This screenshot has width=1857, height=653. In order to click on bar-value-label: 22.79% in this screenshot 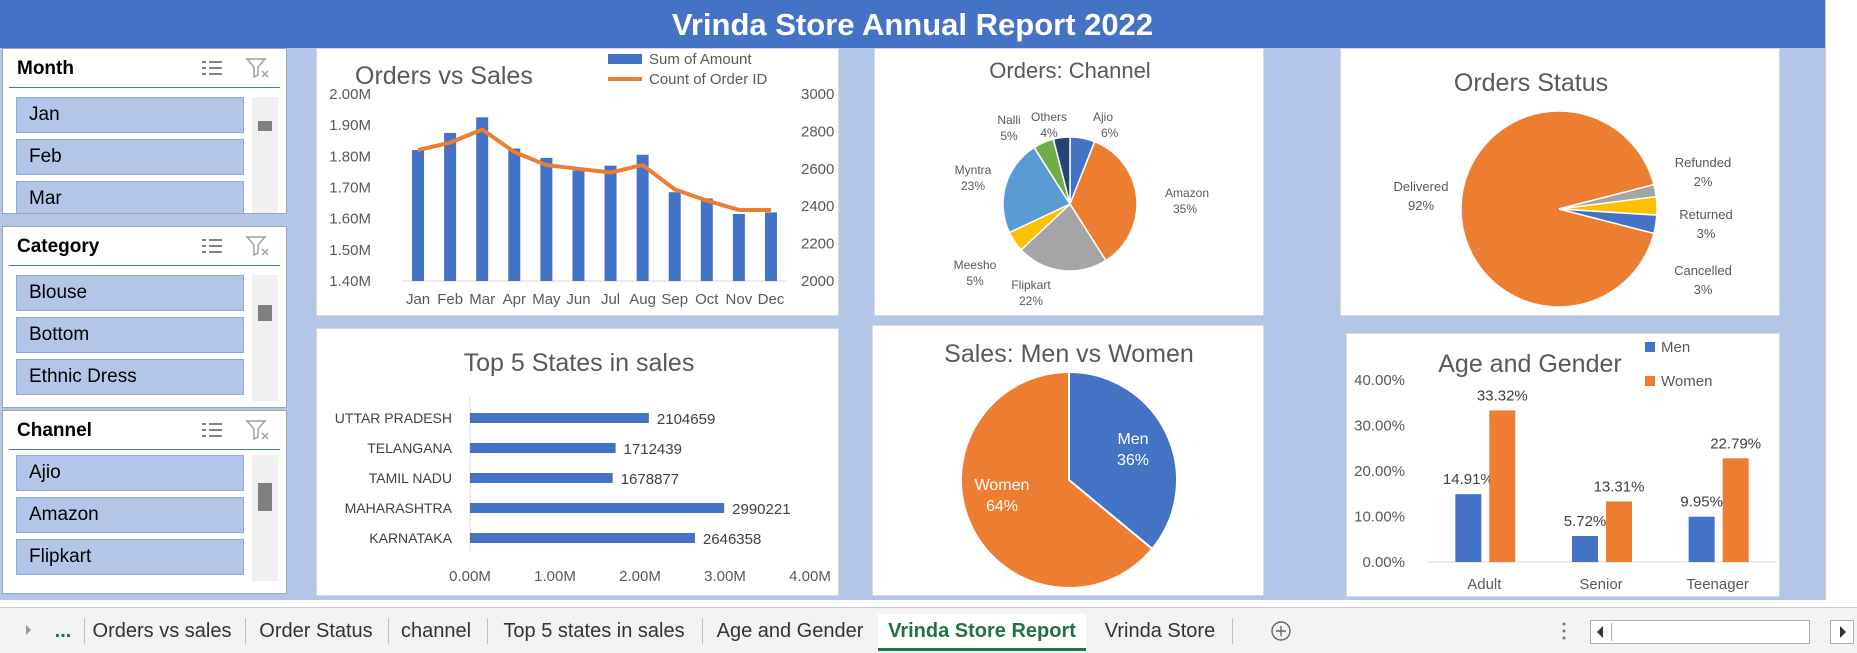, I will do `click(1735, 443)`.